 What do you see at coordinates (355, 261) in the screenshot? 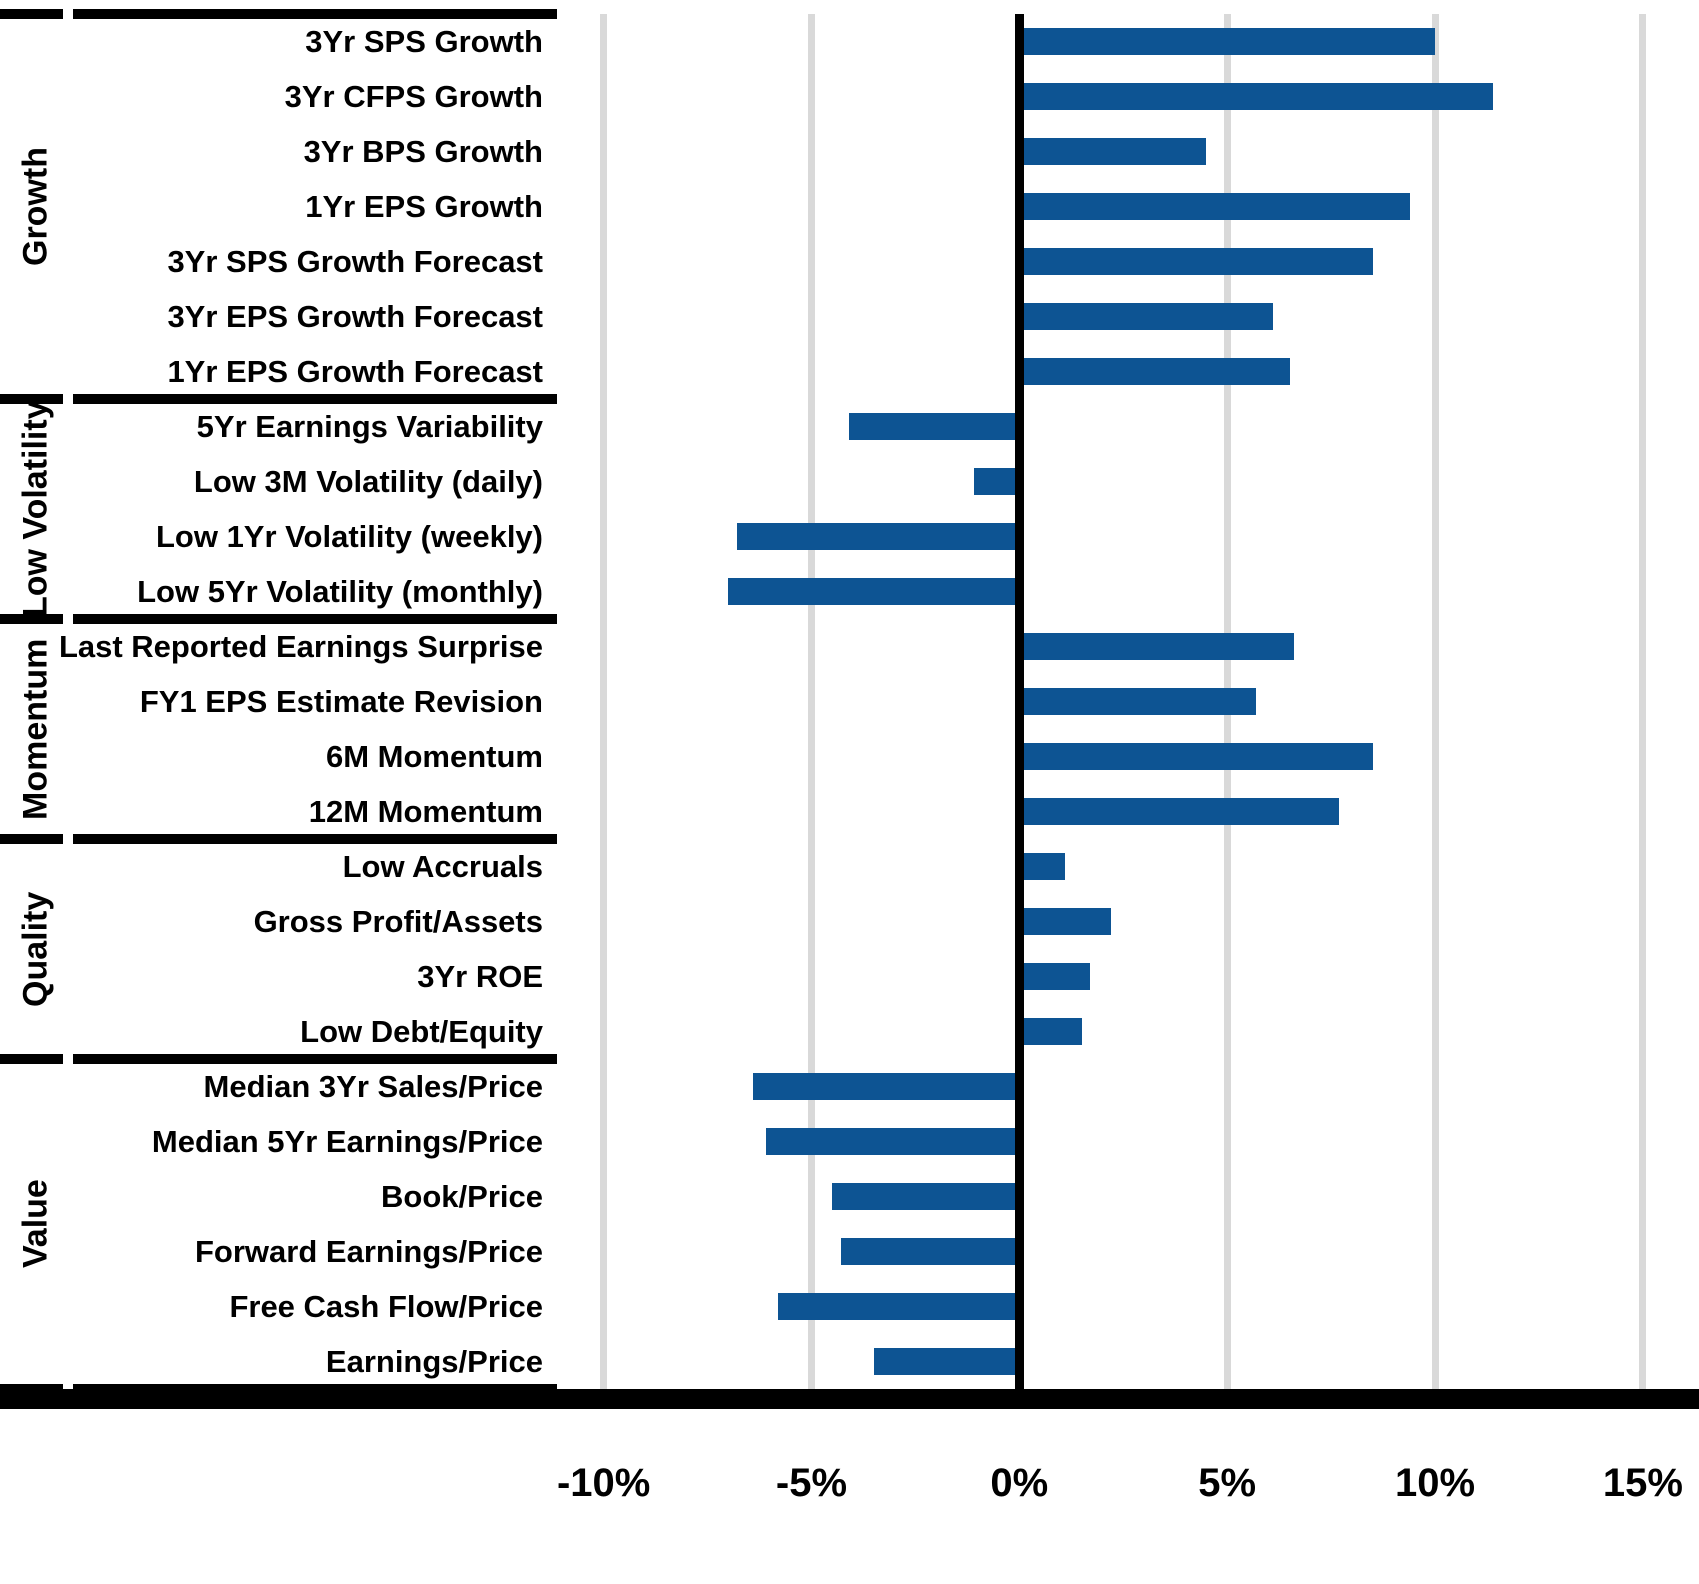
I see `row-label-3yr-sps-growth-forecast: 3Yr SPS Growth Forecast` at bounding box center [355, 261].